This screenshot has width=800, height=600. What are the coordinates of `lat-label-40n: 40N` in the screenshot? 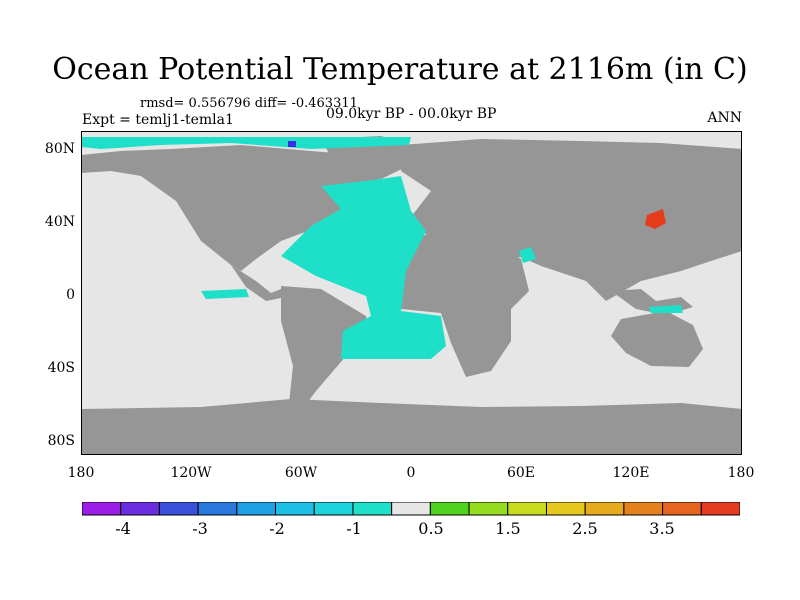 It's located at (59, 222).